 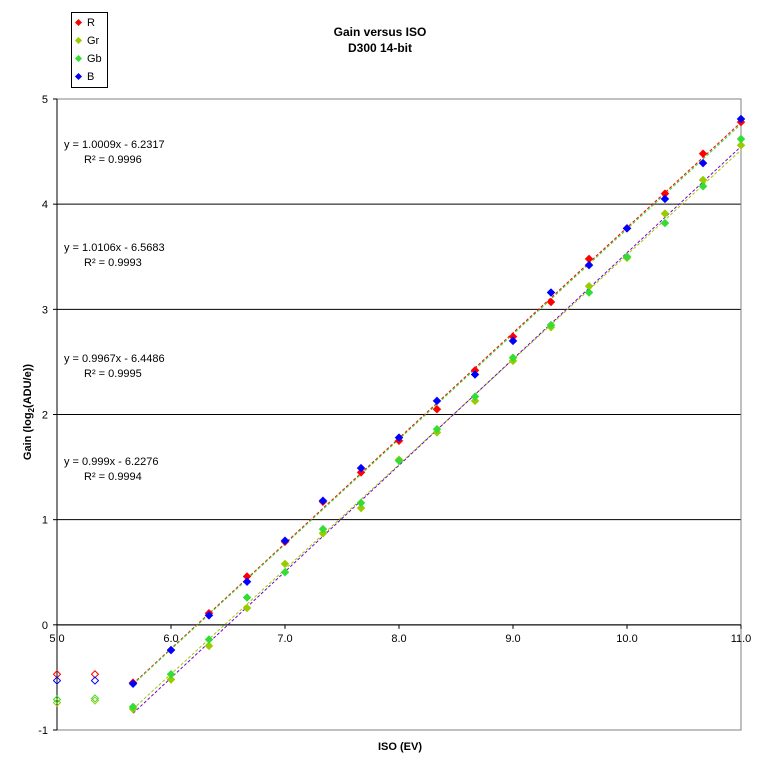 I want to click on legend-item-gb: Gb, so click(x=88, y=59).